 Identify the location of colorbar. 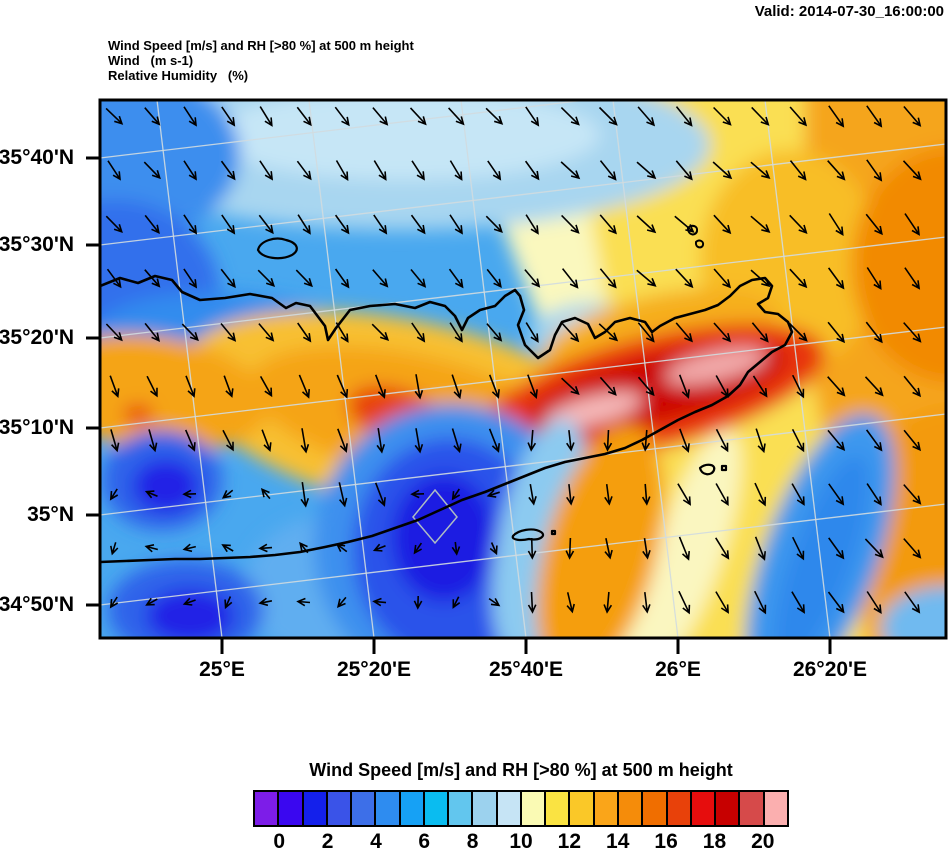
(521, 808).